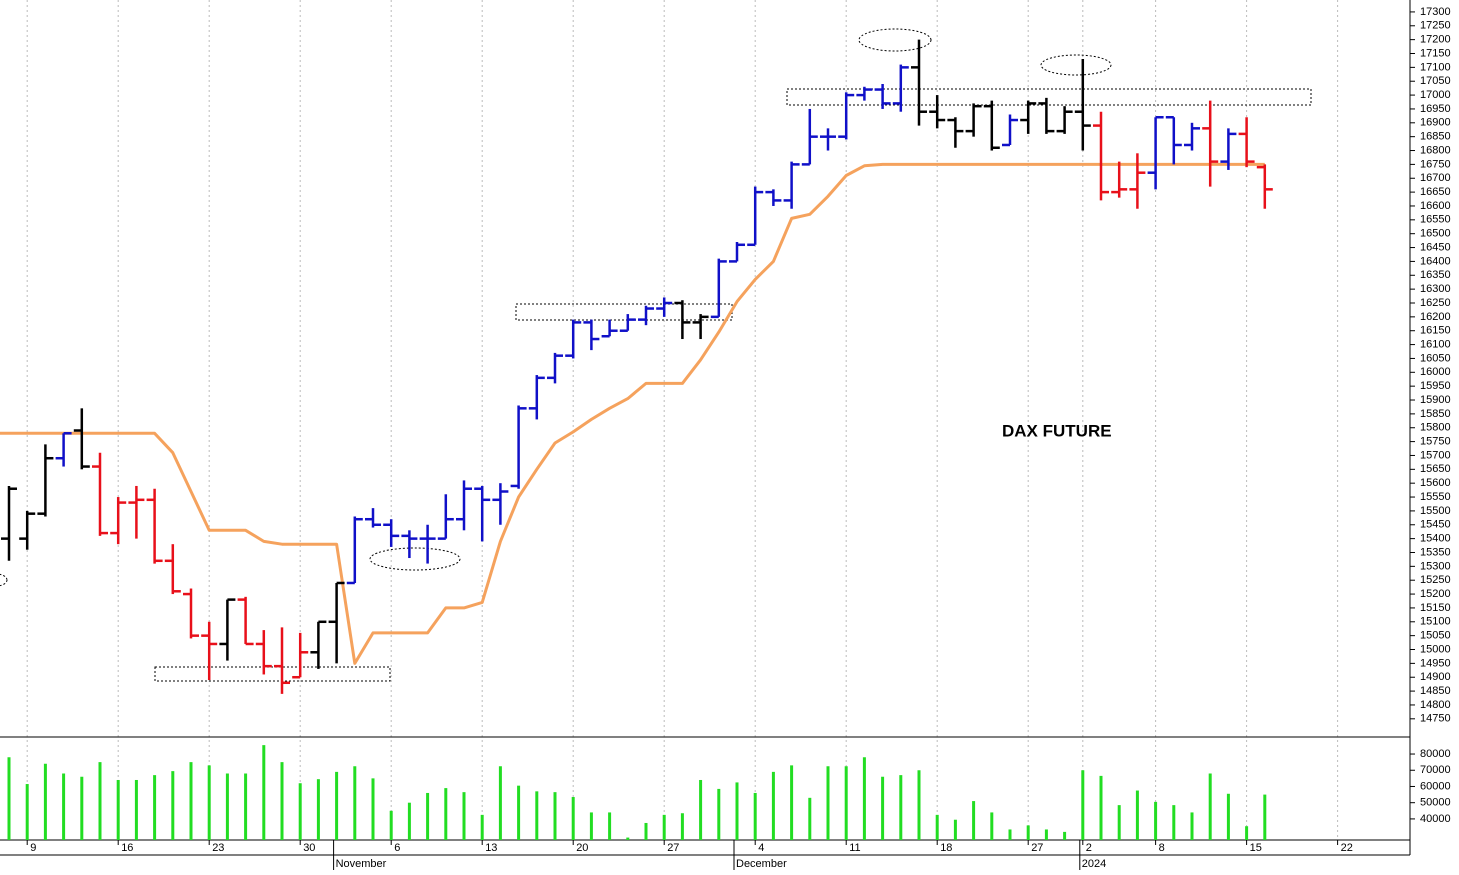 This screenshot has height=875, width=1459. Describe the element at coordinates (1435, 12) in the screenshot. I see `y-tick-label: 17300` at that location.